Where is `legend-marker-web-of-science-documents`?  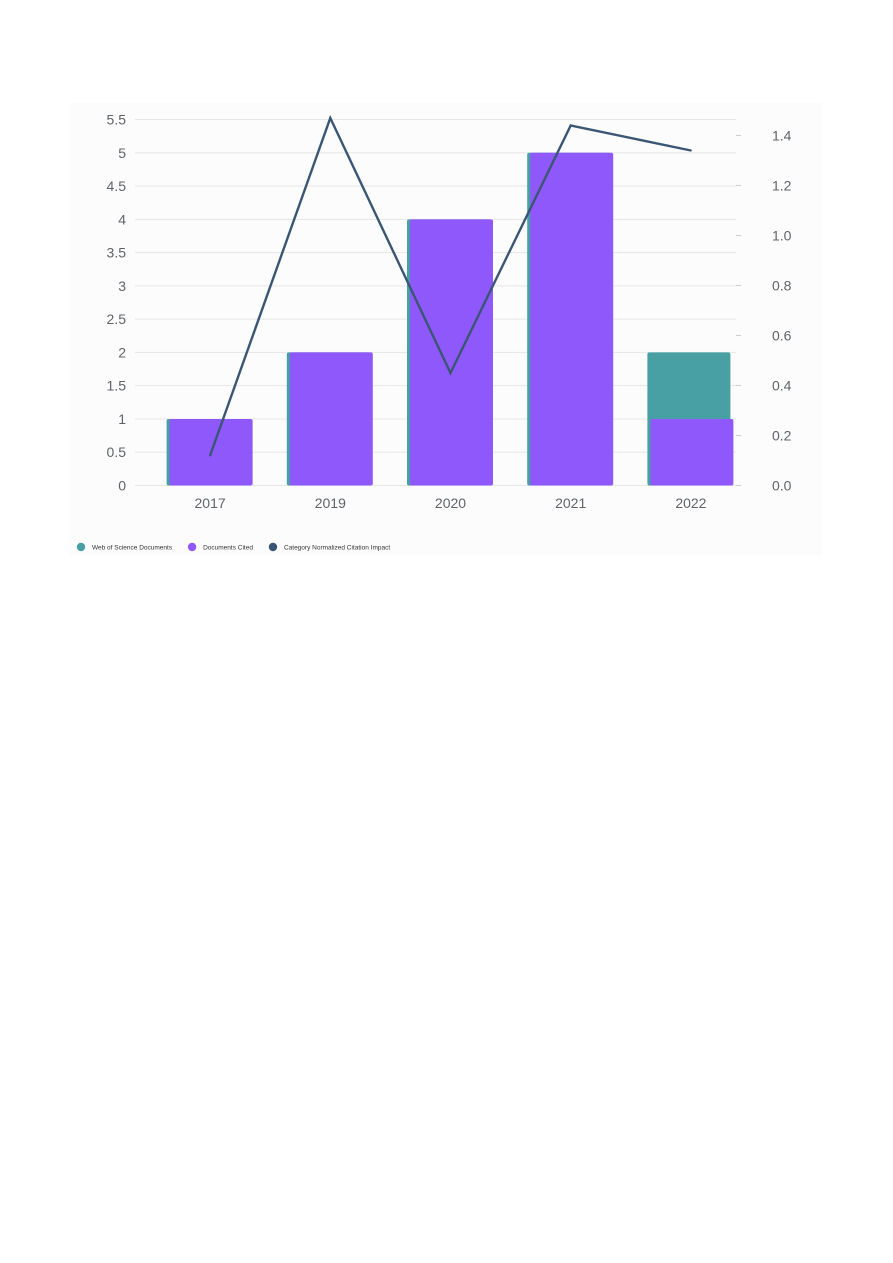
legend-marker-web-of-science-documents is located at coordinates (81, 547).